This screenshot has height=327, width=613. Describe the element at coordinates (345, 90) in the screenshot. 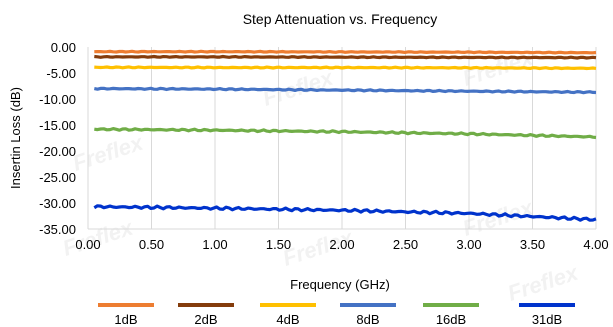

I see `series-line-8dB` at that location.